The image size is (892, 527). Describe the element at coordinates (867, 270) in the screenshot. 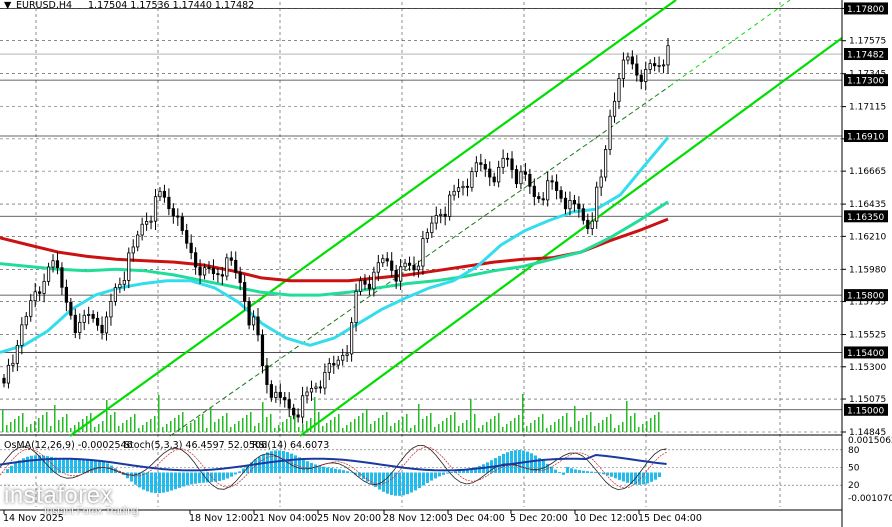

I see `price-tick-label: 1.15980` at that location.